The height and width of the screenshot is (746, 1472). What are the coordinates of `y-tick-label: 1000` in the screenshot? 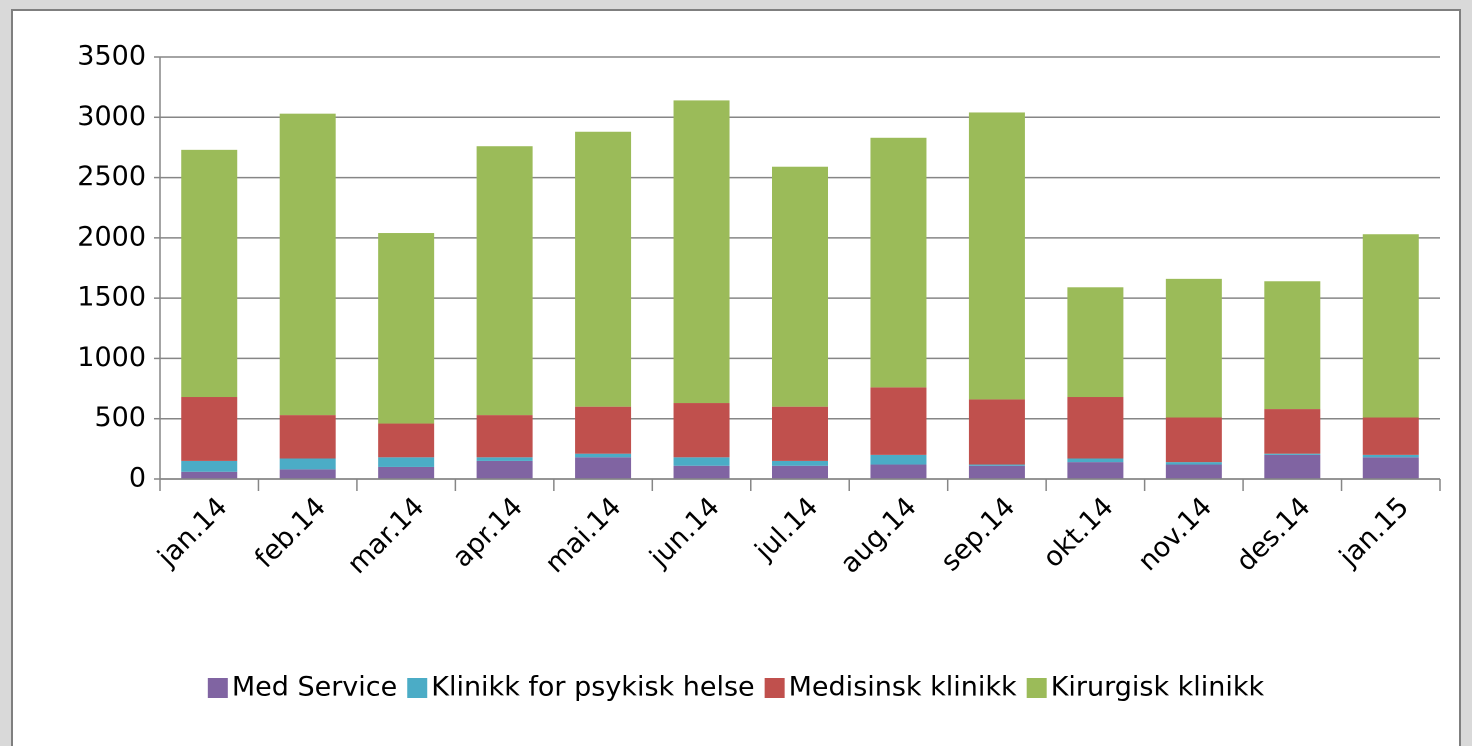 It's located at (111, 357).